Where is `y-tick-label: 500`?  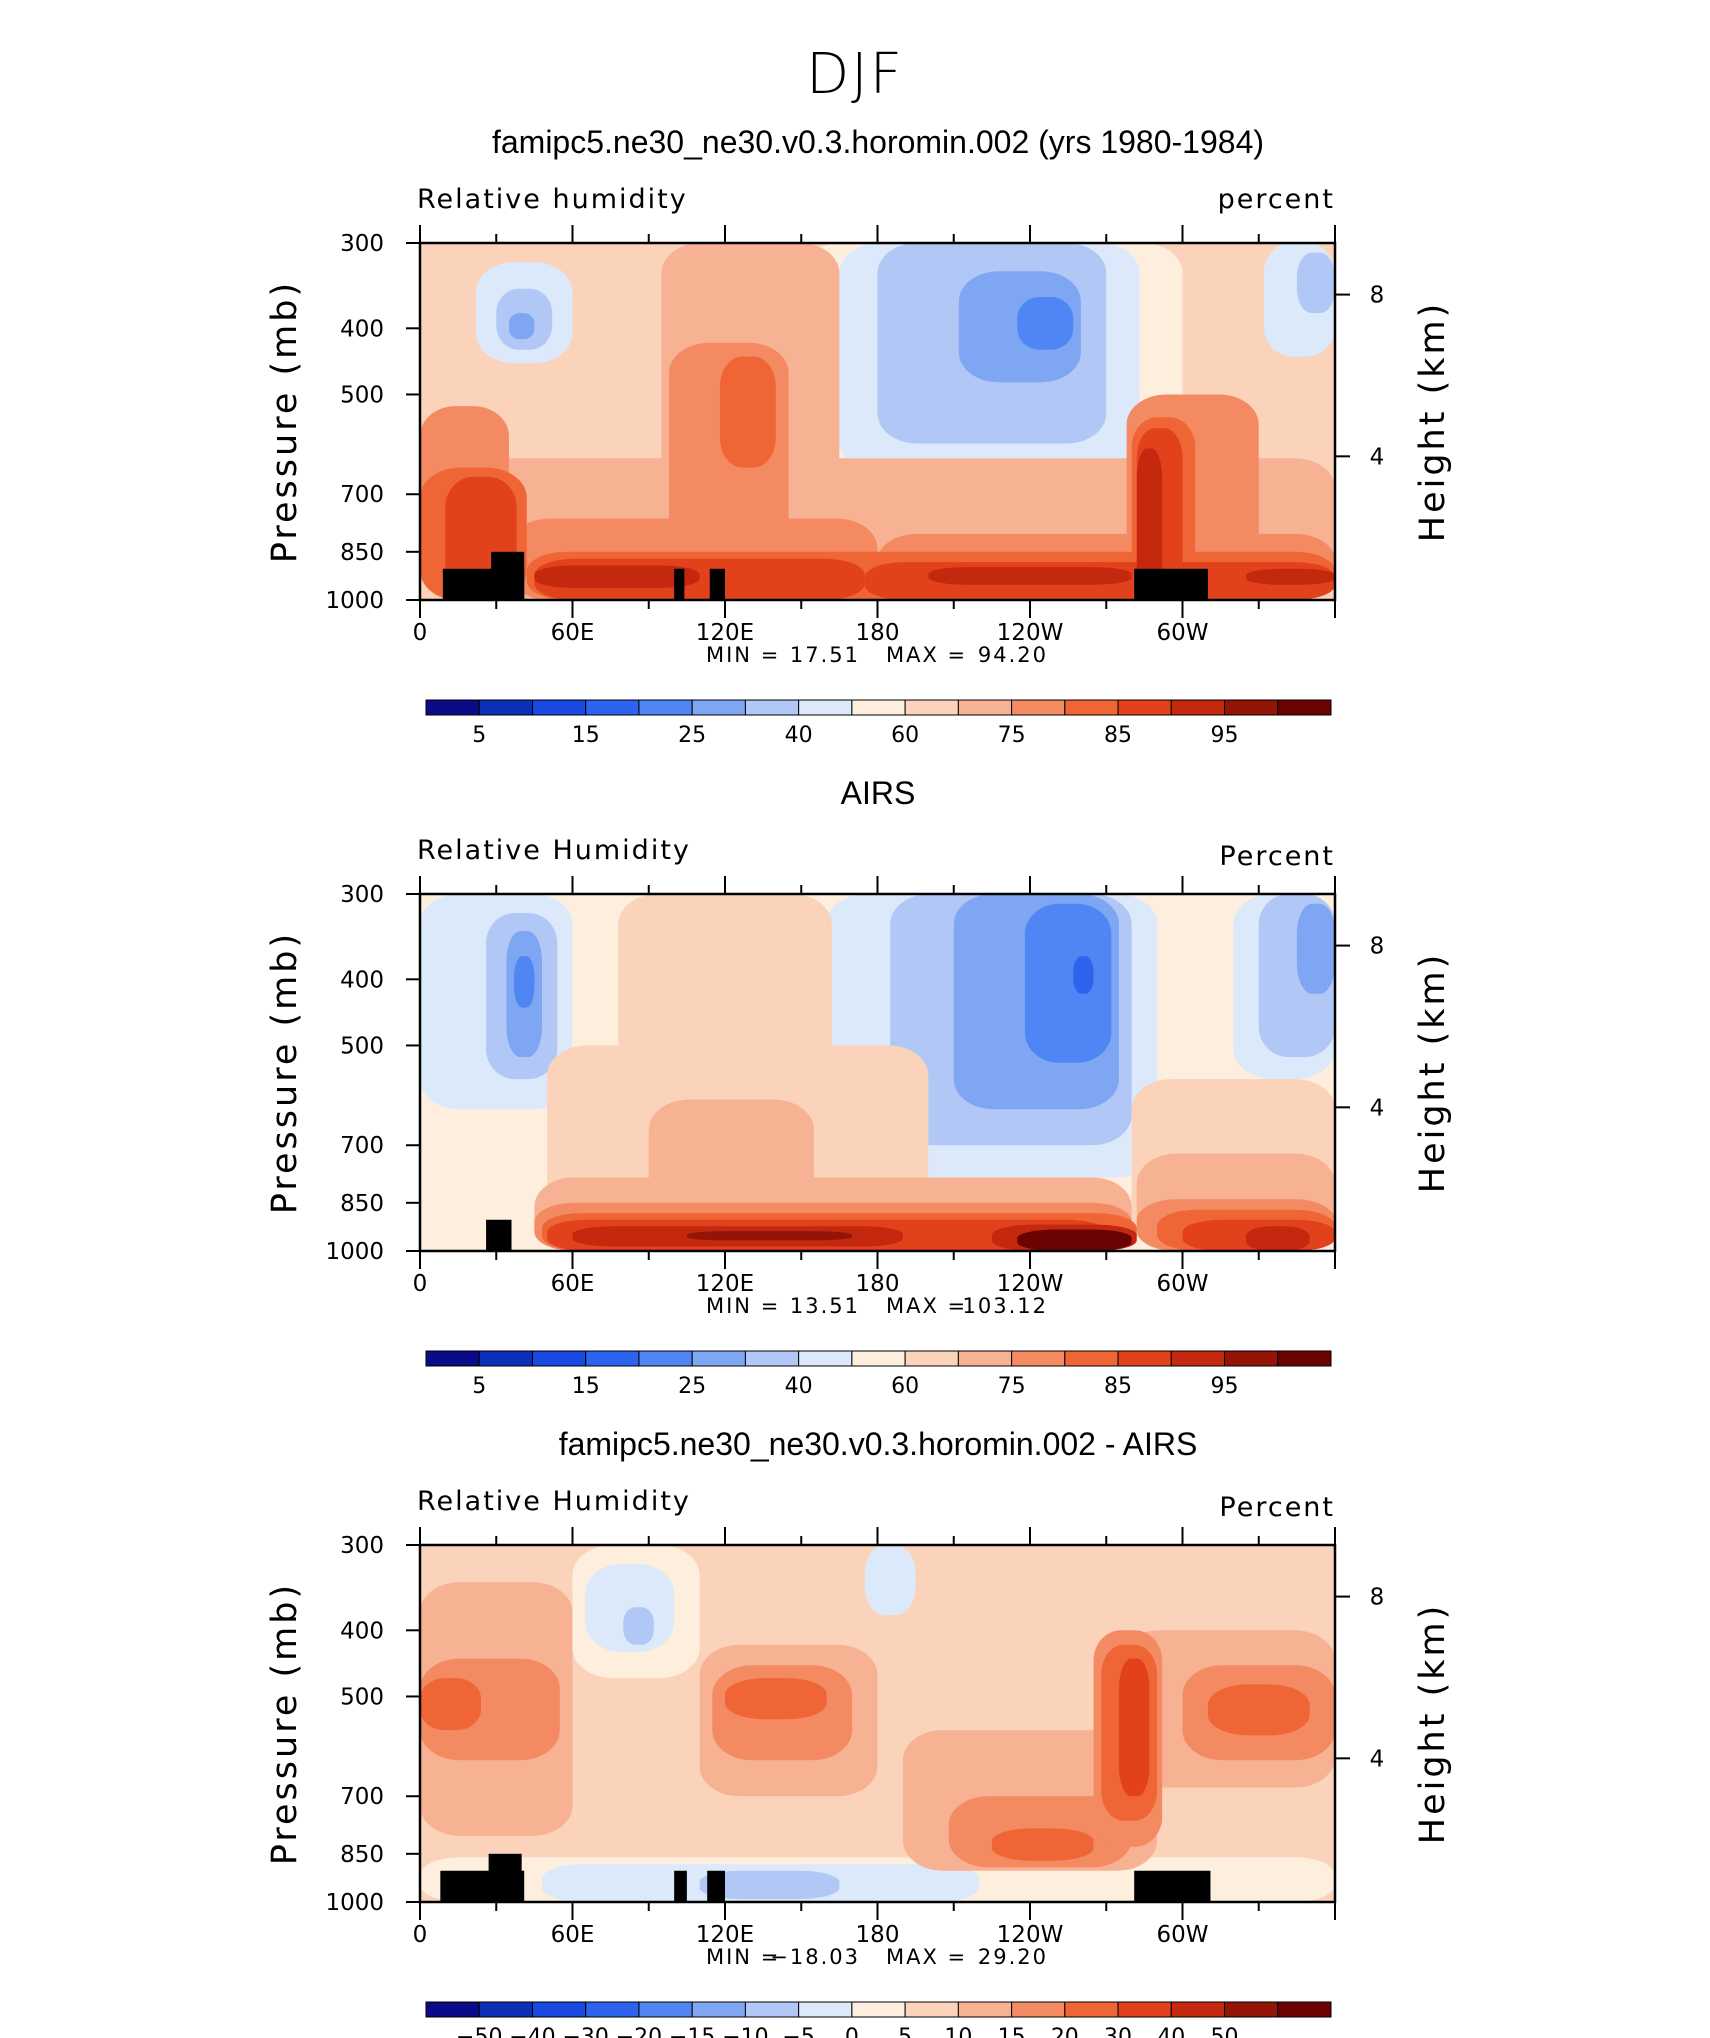 y-tick-label: 500 is located at coordinates (362, 395).